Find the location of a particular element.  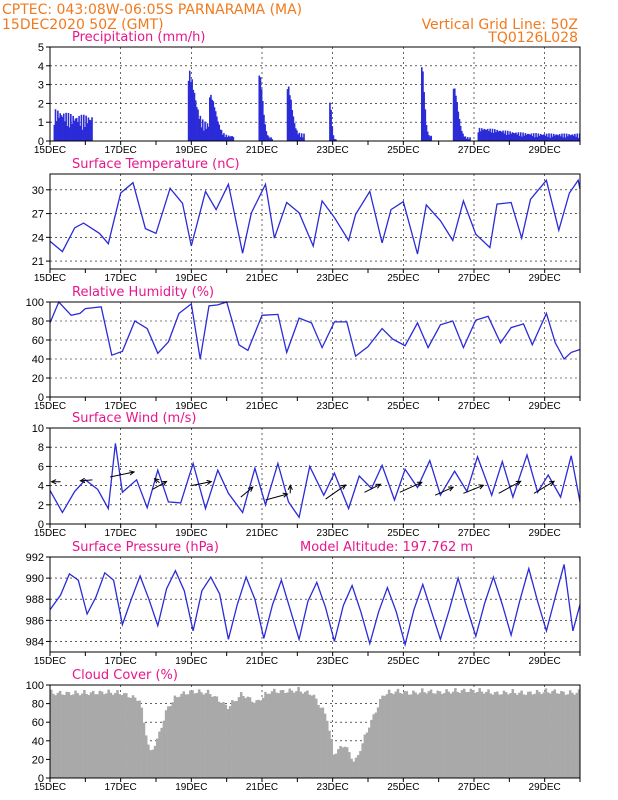

temp-y-tick-label: 30 is located at coordinates (38, 191).